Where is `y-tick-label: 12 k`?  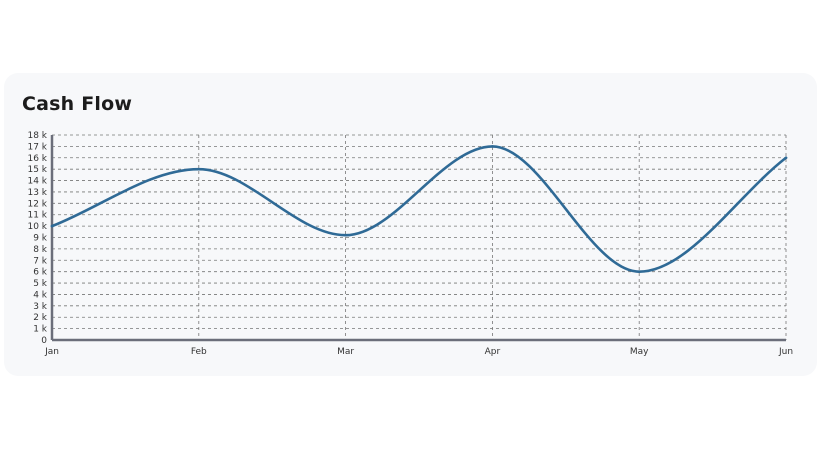
y-tick-label: 12 k is located at coordinates (37, 204).